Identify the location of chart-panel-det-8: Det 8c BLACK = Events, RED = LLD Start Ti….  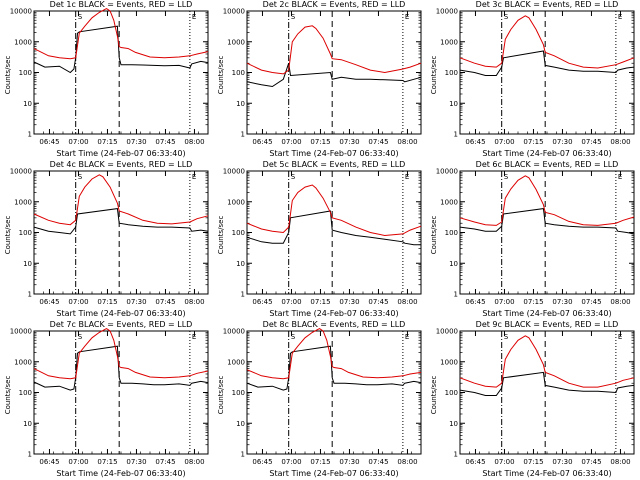
(319, 400).